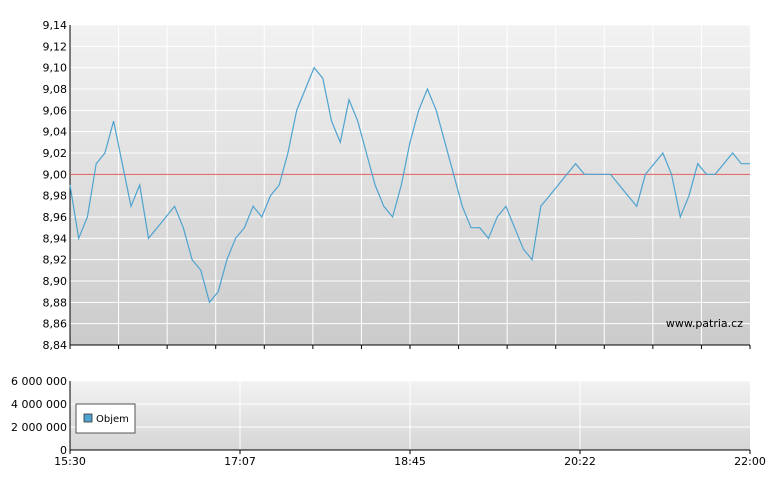  Describe the element at coordinates (55, 302) in the screenshot. I see `price-y-tick-label: 8,88` at that location.